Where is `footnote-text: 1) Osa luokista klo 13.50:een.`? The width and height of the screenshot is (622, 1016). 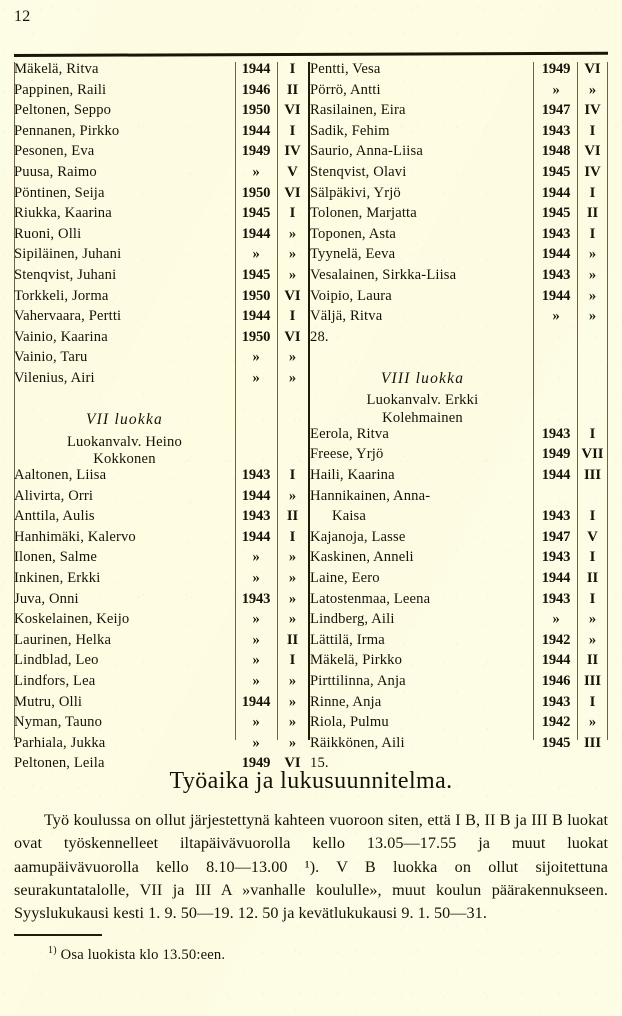
footnote-text: 1) Osa luokista klo 13.50:een. is located at coordinates (311, 954).